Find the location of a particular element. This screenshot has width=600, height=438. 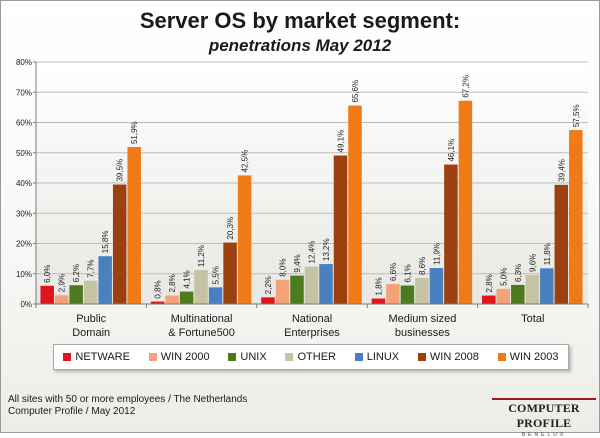

data-label: 2,9% is located at coordinates (62, 283).